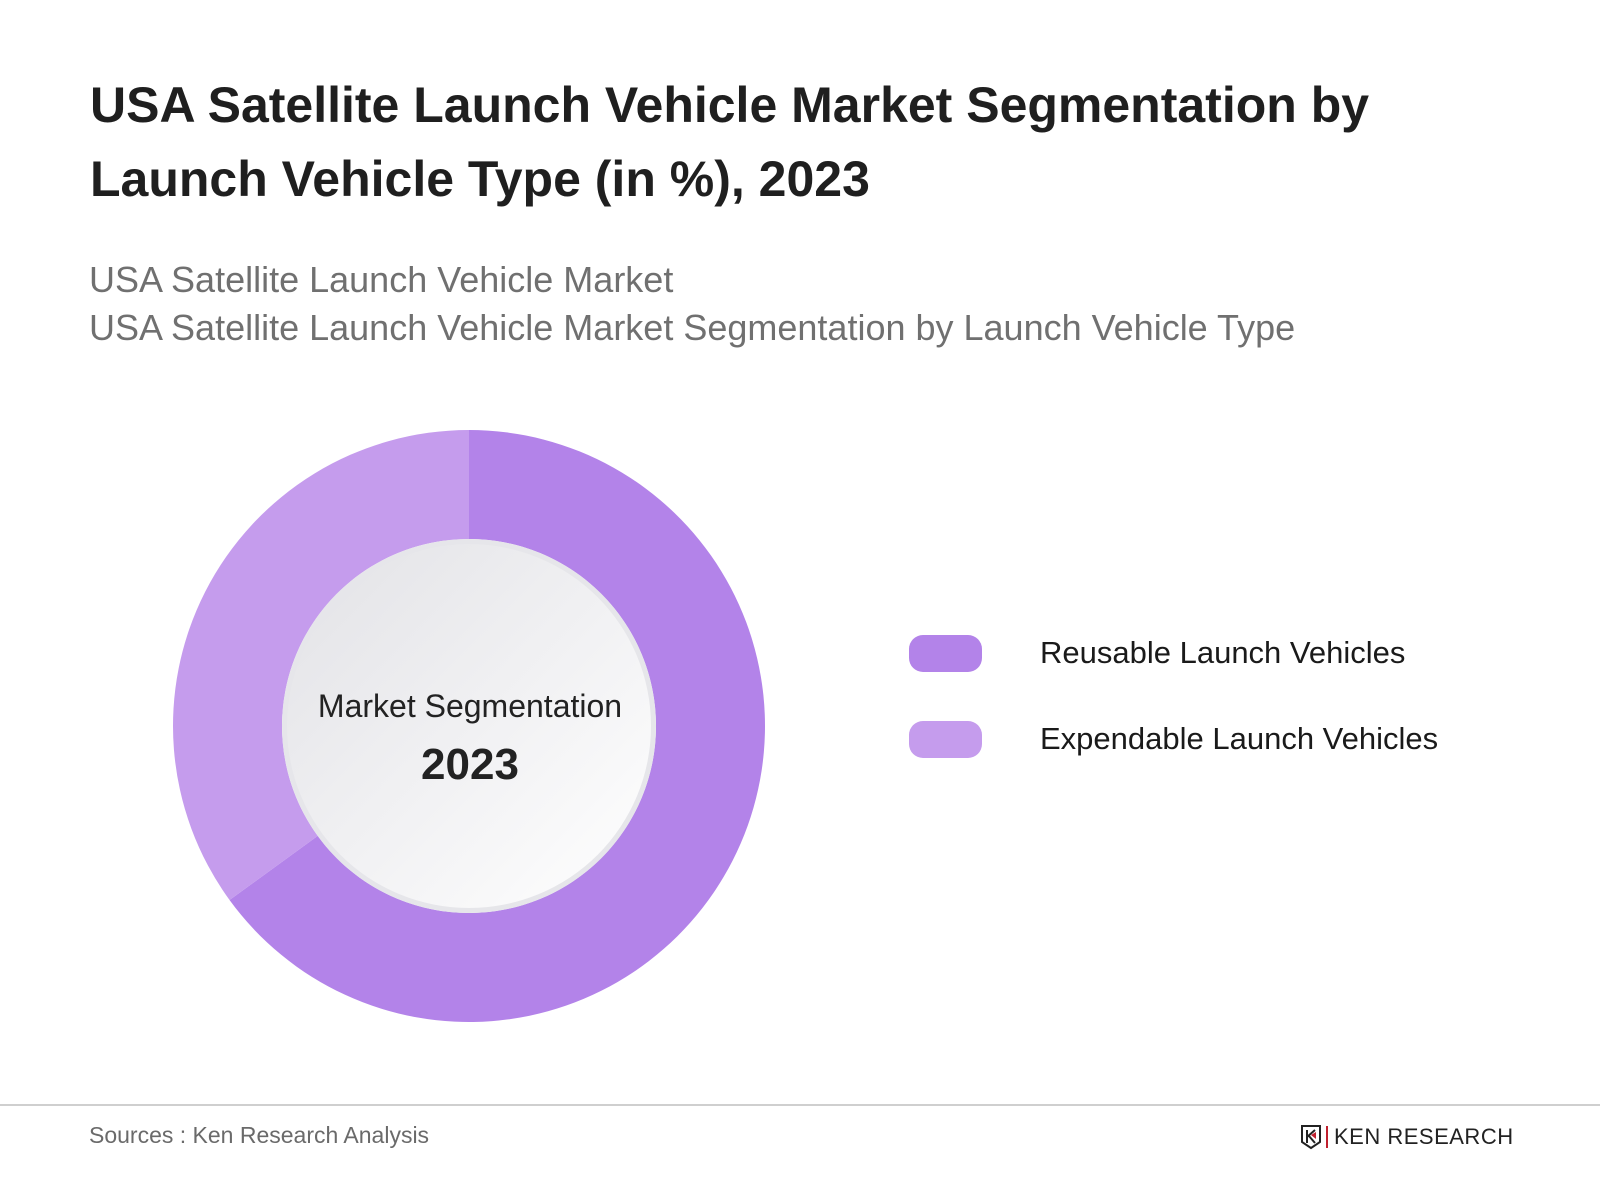 The height and width of the screenshot is (1200, 1600). I want to click on legend-item-reusable: Reusable Launch Vehicles, so click(1157, 653).